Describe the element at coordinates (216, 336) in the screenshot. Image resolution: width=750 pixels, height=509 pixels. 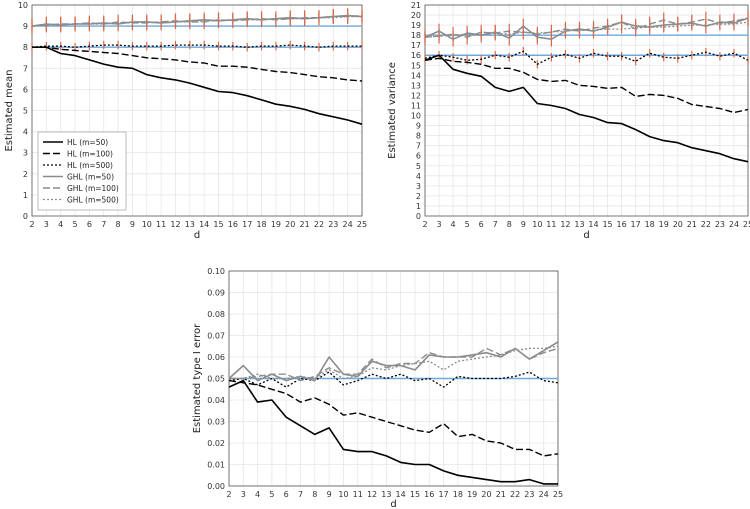
I see `y-tick-label: 0.07` at that location.